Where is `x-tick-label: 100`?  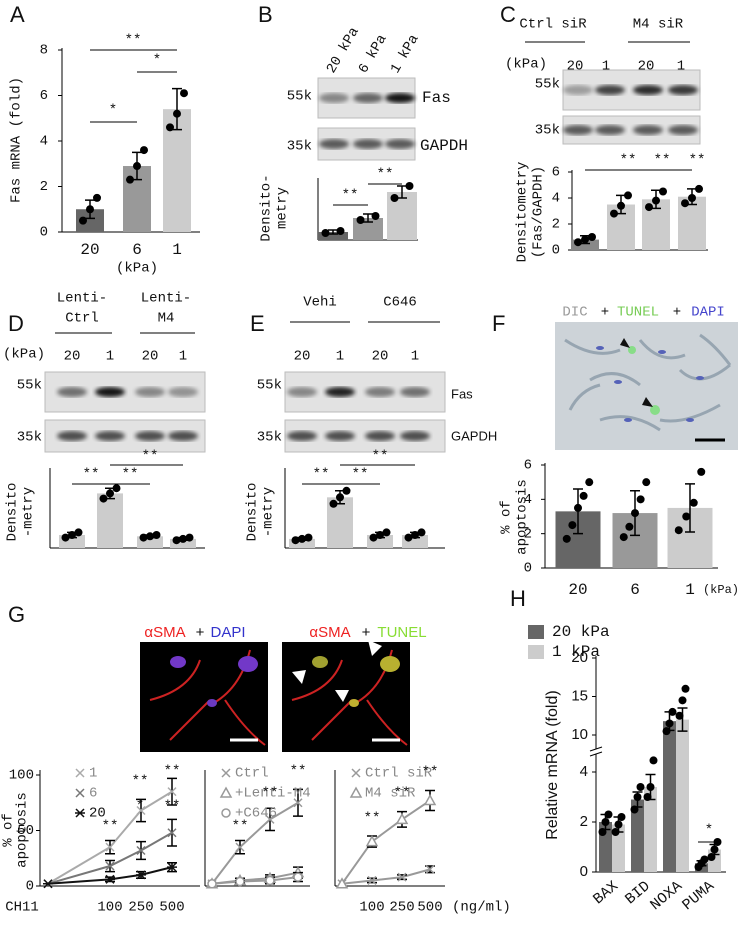 x-tick-label: 100 is located at coordinates (371, 908).